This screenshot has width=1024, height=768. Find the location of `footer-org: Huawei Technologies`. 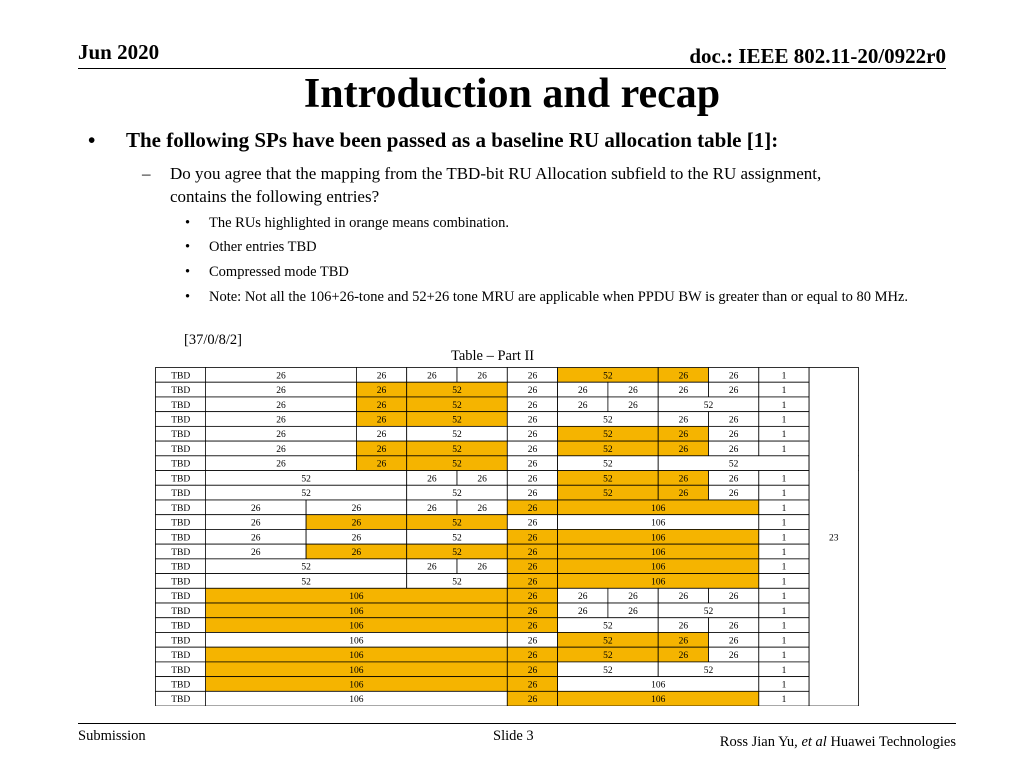

footer-org: Huawei Technologies is located at coordinates (891, 742).